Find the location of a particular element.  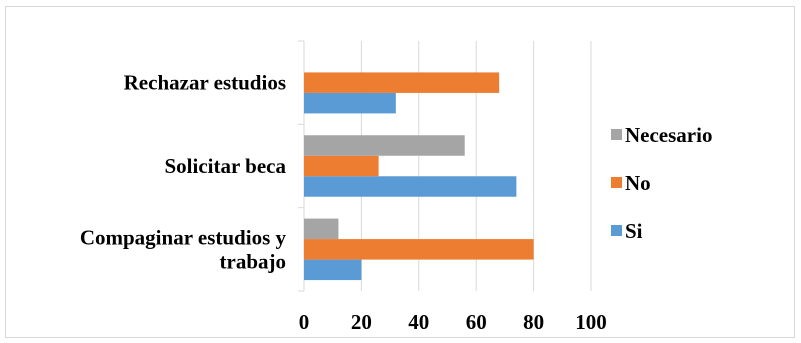

category-label-0-0: Compaginar estudios y is located at coordinates (183, 237).